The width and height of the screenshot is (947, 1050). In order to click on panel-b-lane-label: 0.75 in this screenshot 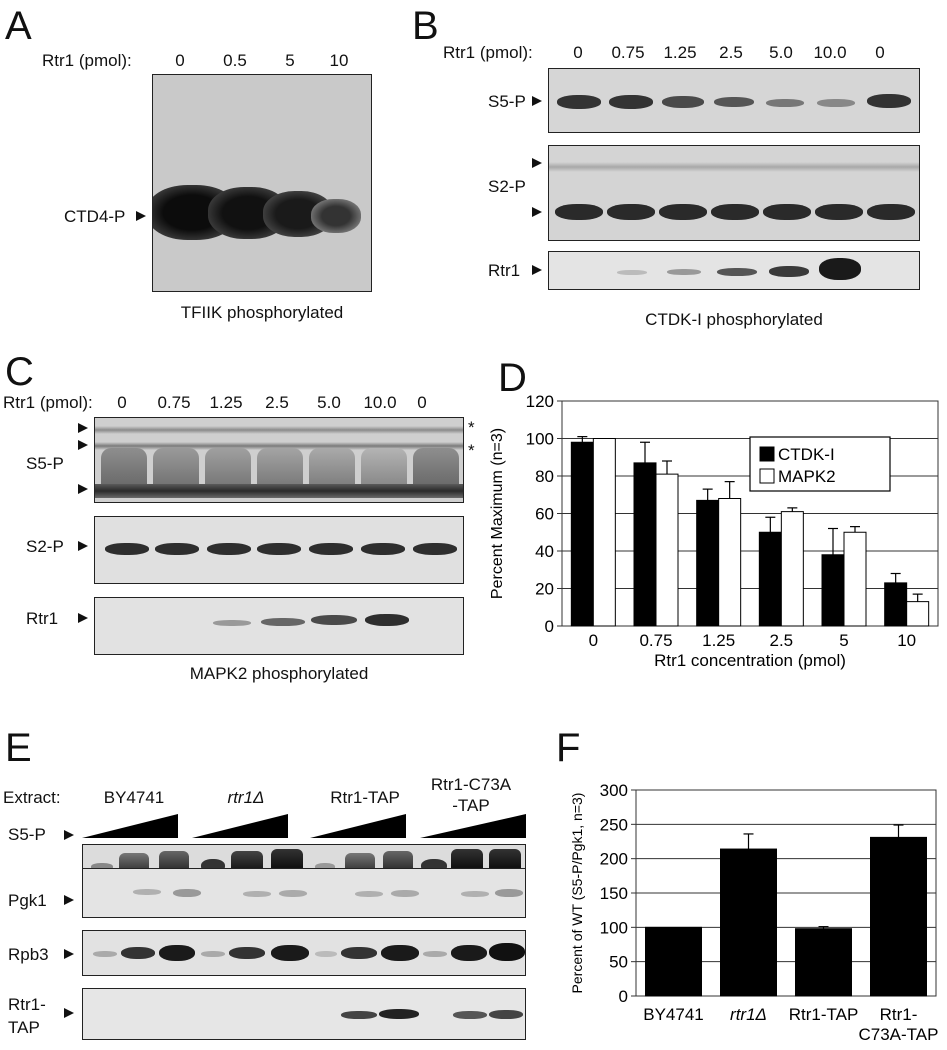, I will do `click(628, 52)`.